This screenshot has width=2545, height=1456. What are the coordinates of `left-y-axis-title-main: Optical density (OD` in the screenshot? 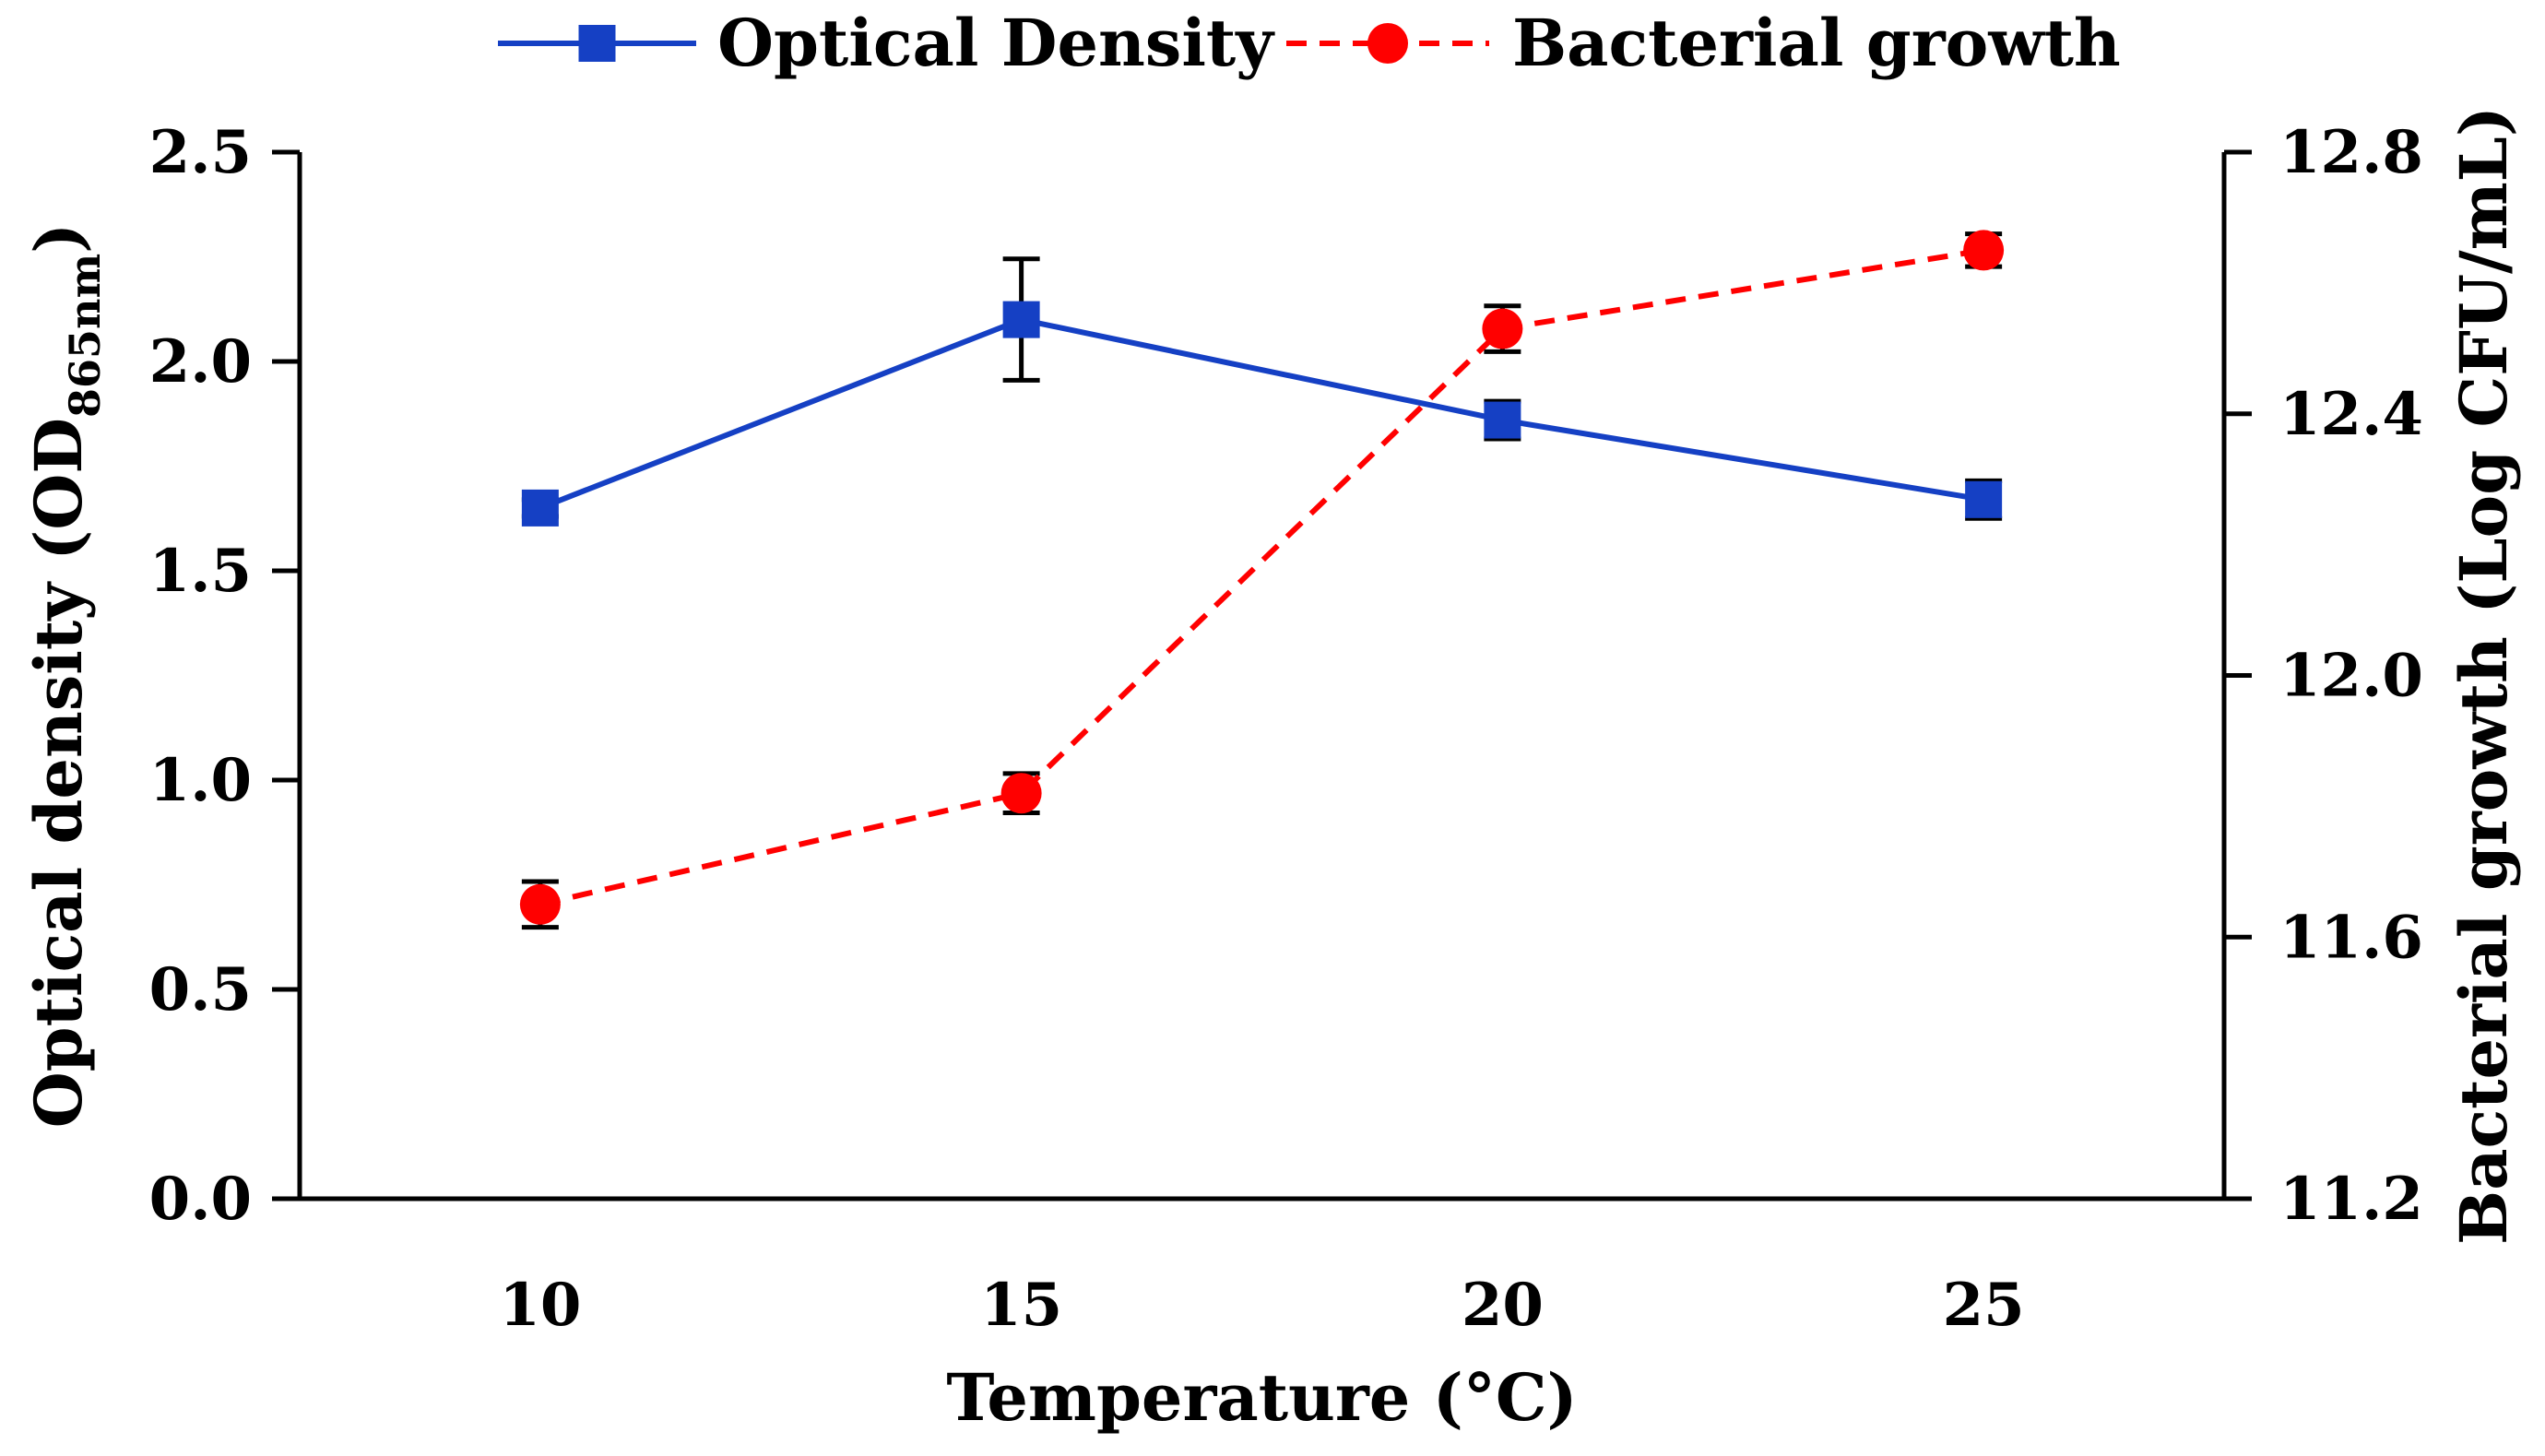 It's located at (58, 773).